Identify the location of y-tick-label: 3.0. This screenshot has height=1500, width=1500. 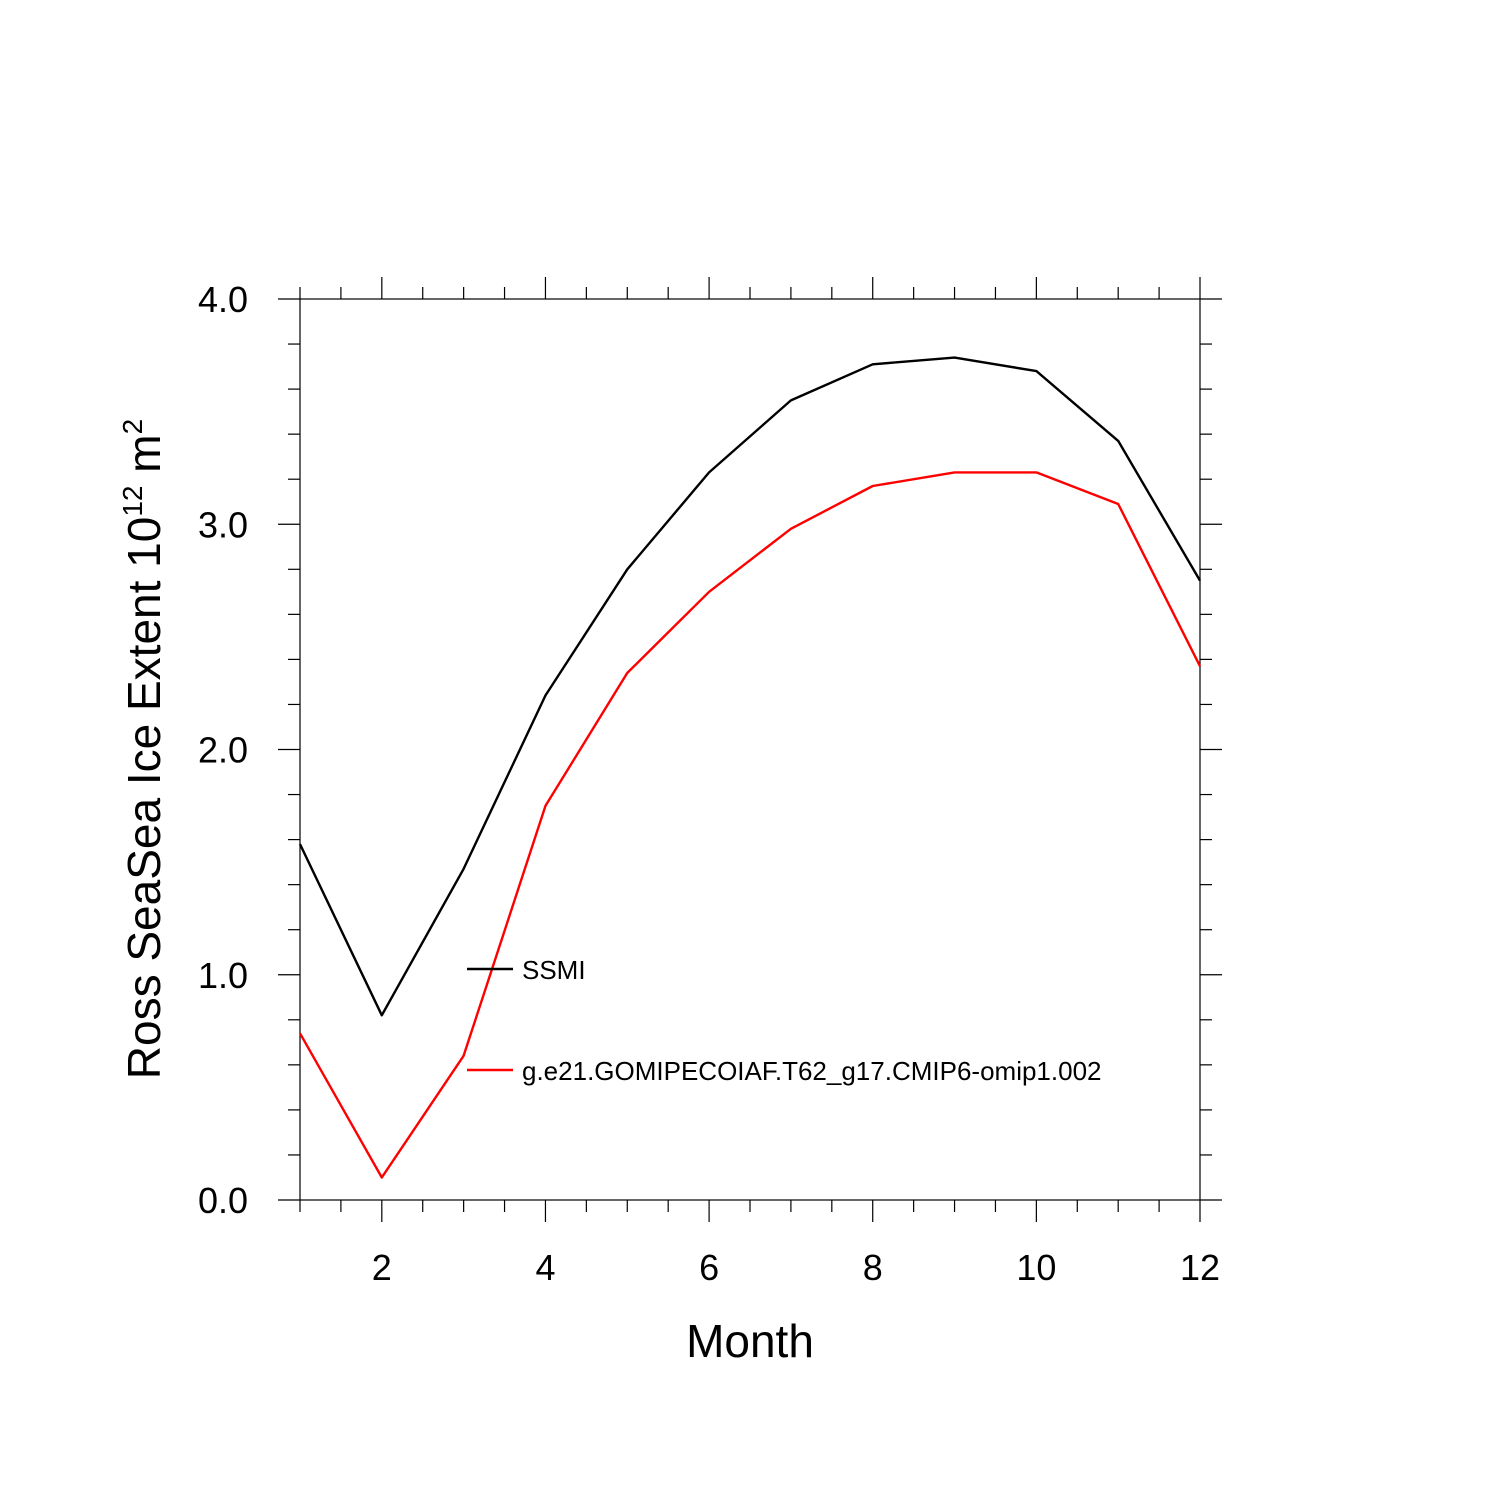
(223, 524).